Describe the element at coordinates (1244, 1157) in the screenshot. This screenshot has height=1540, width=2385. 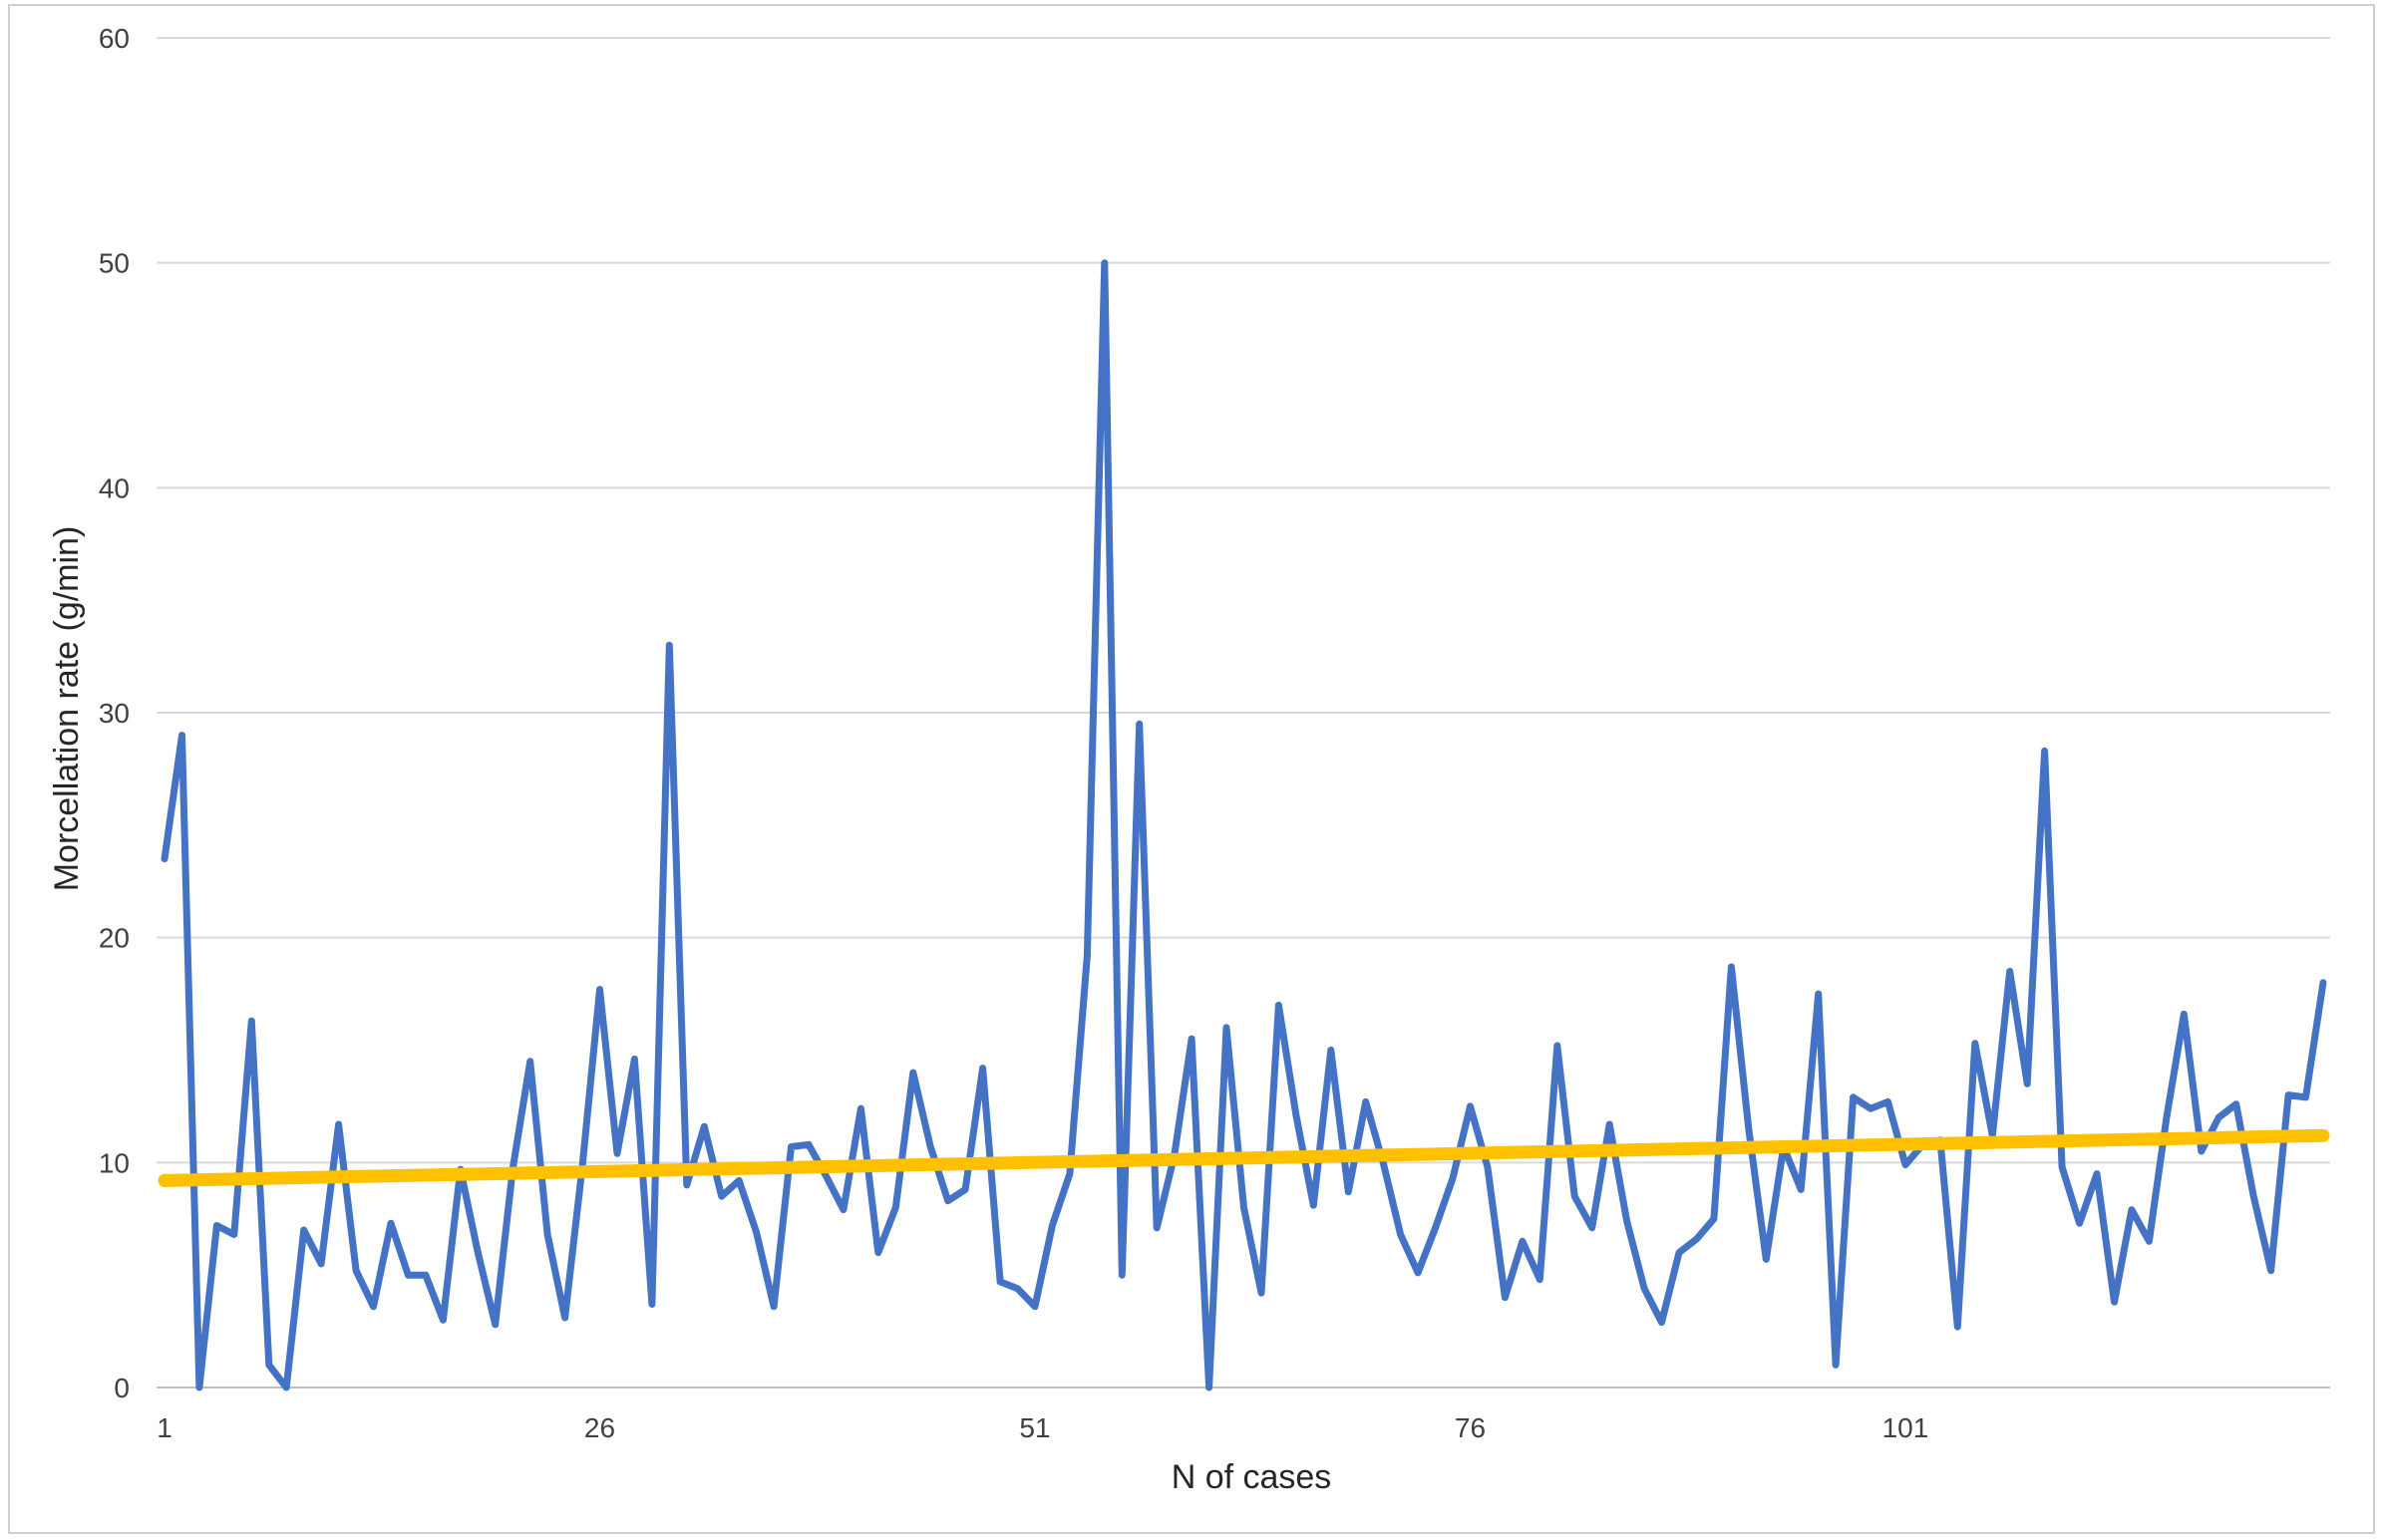
I see `trend-line` at that location.